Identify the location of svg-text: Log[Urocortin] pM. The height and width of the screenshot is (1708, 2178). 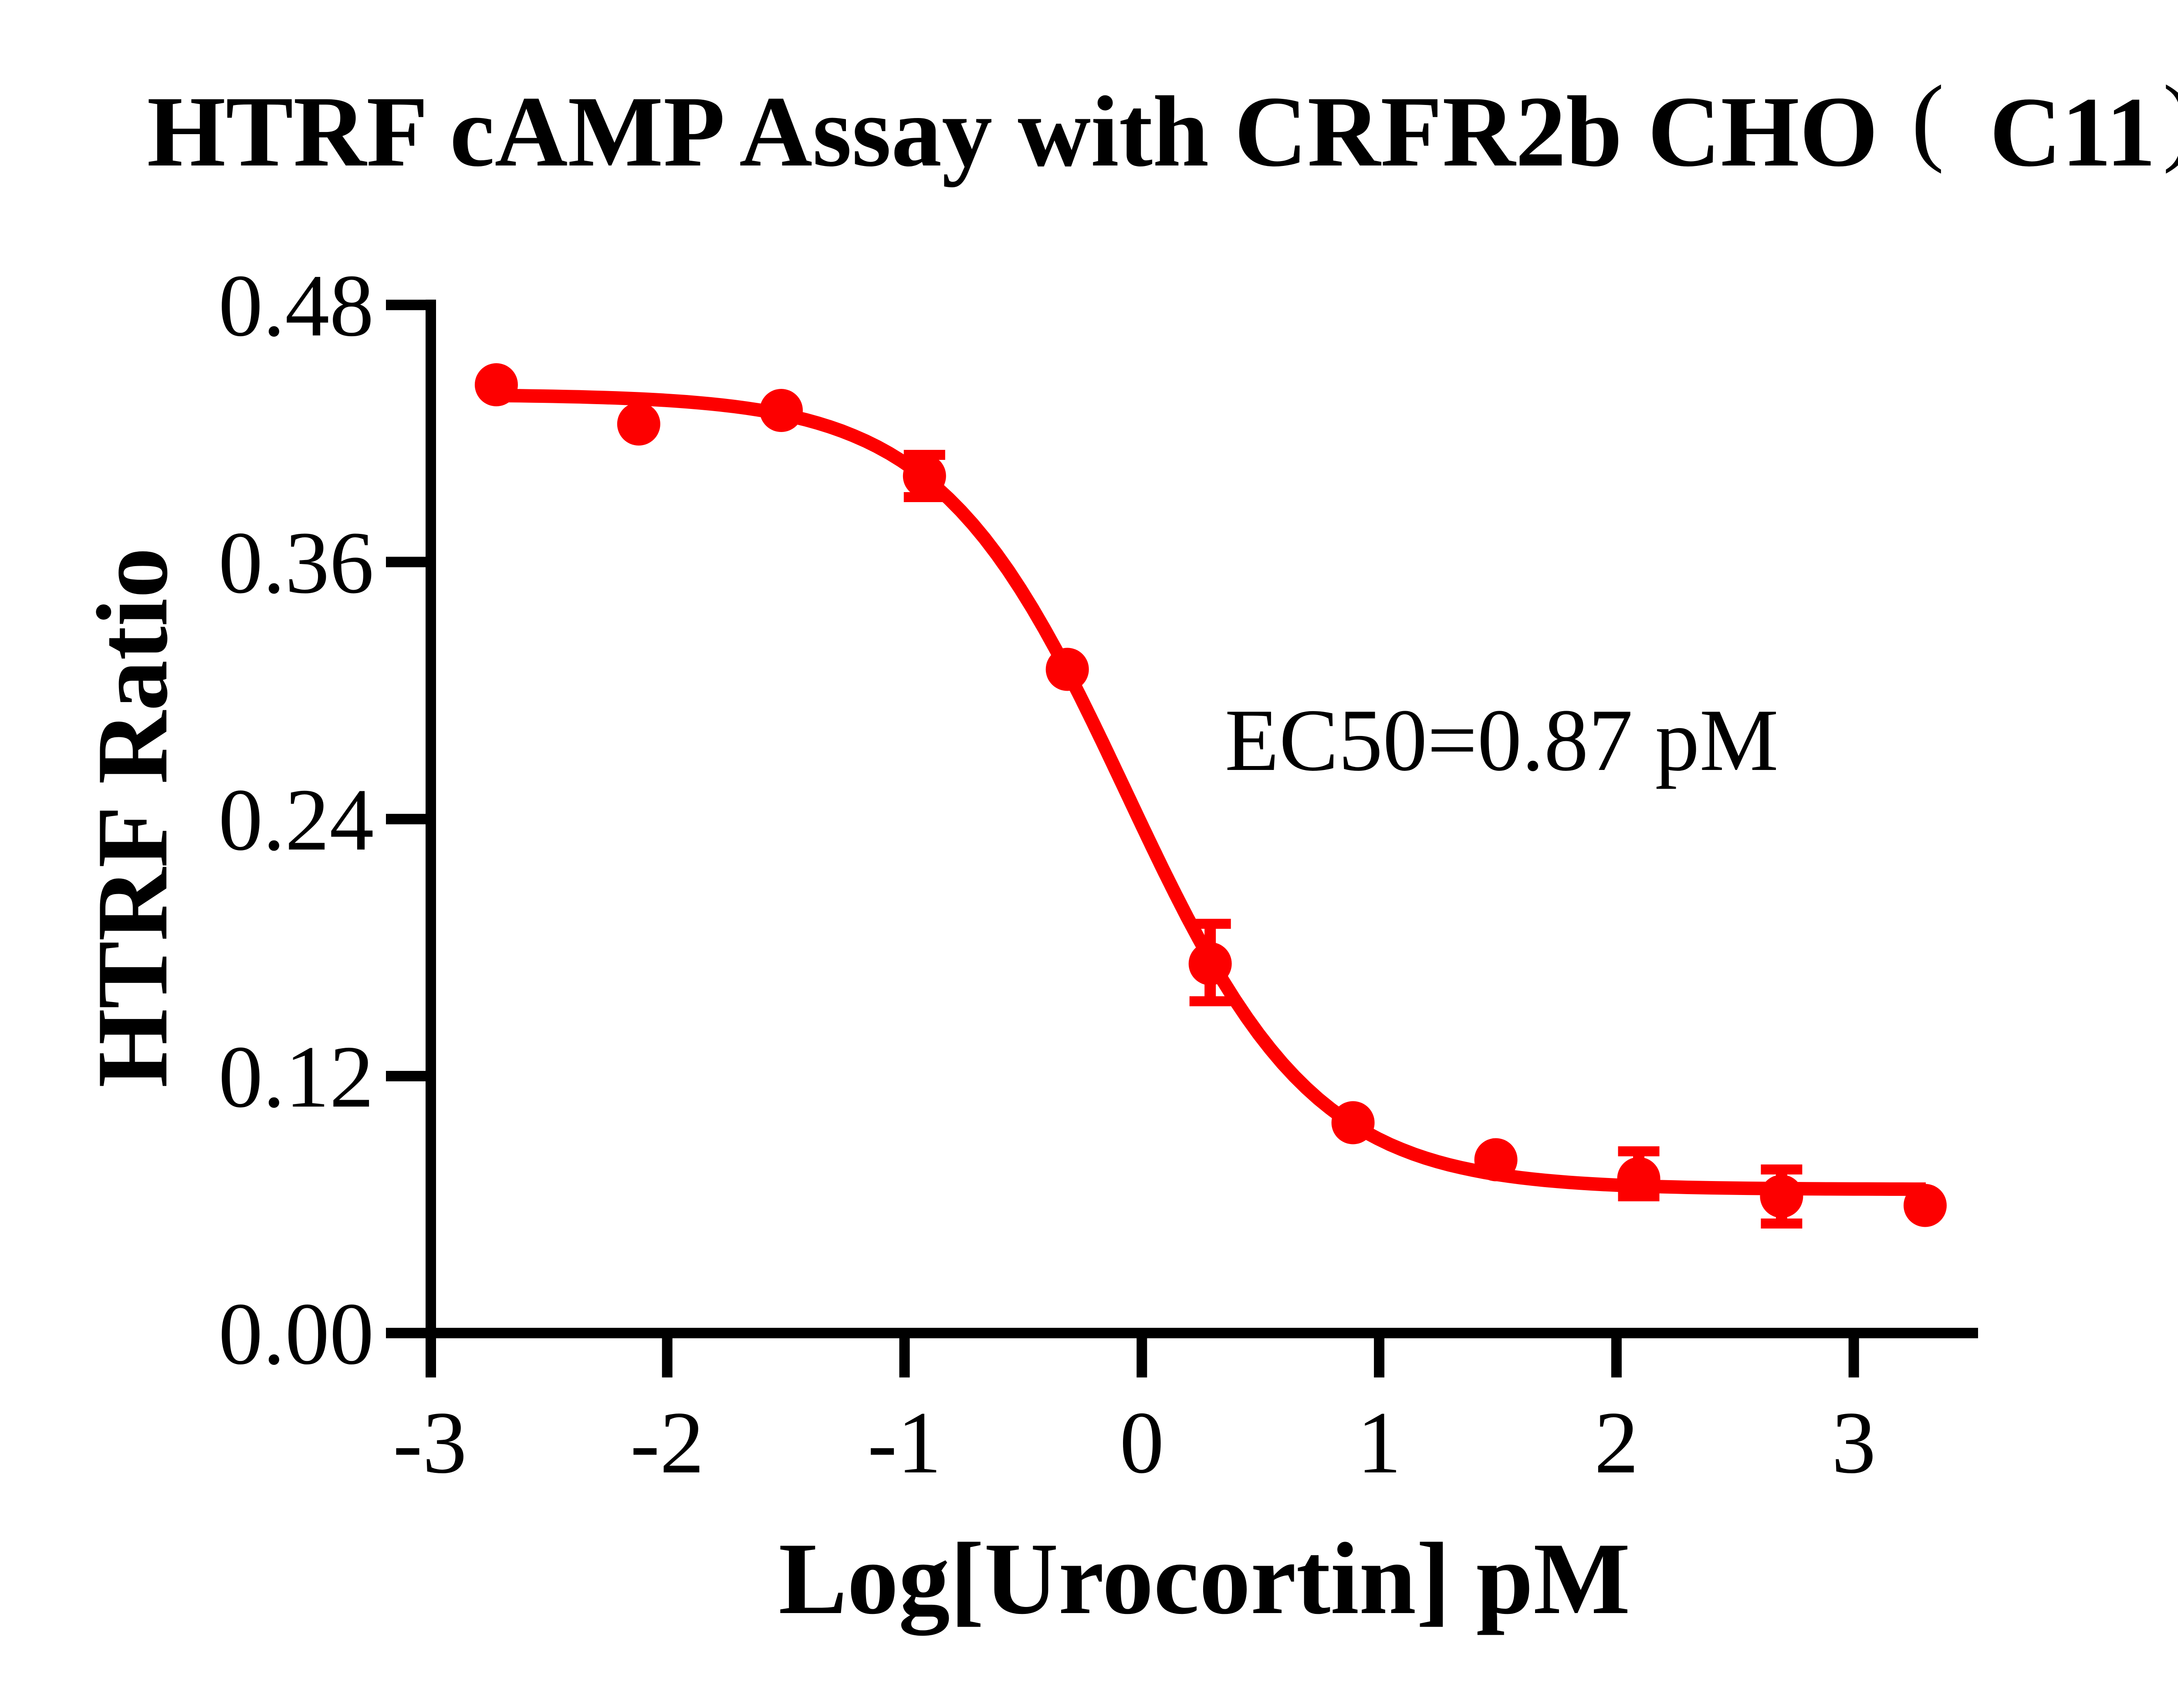
(1204, 1579).